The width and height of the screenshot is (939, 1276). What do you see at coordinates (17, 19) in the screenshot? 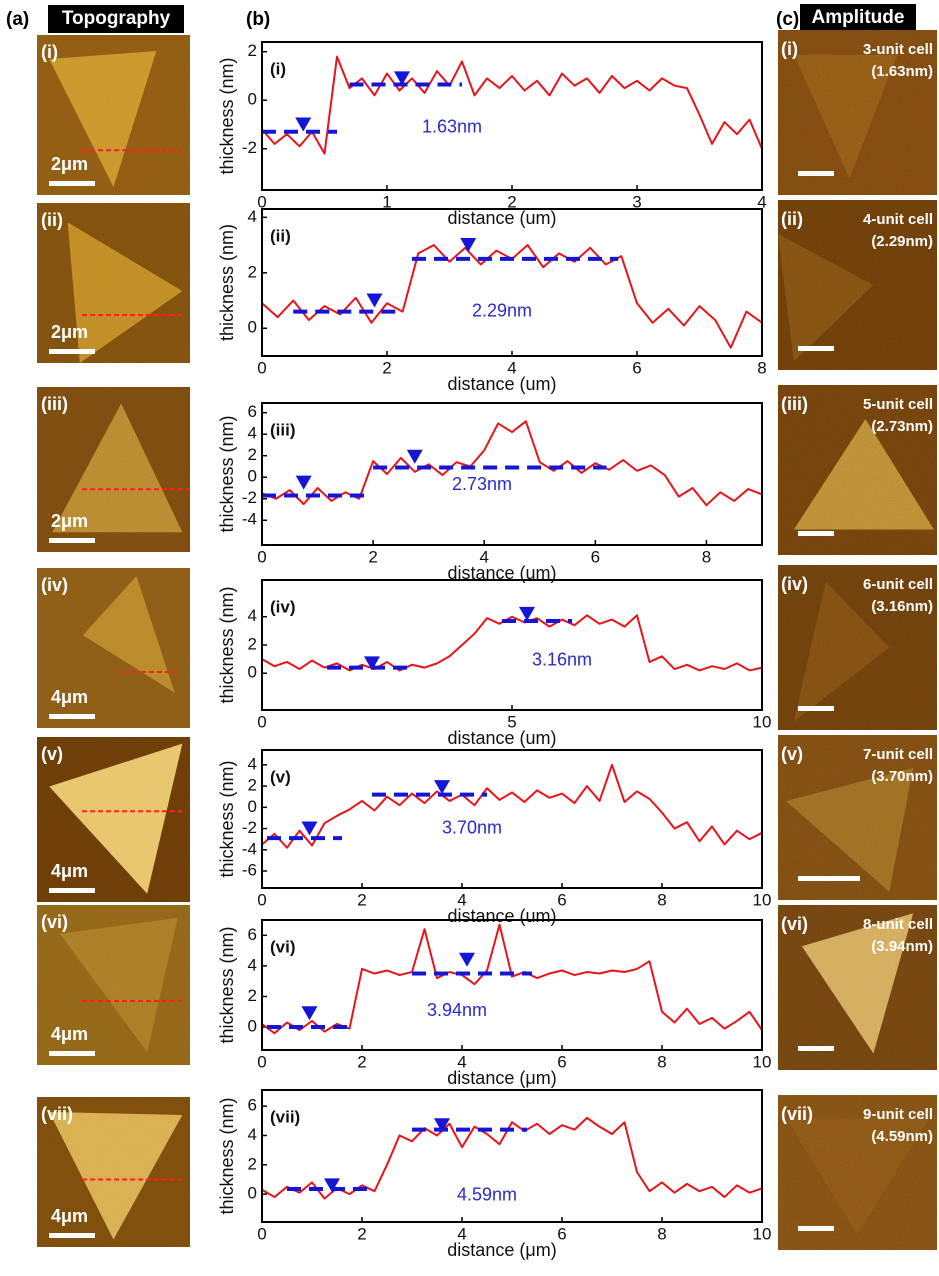
I see `panel-label: (a)` at bounding box center [17, 19].